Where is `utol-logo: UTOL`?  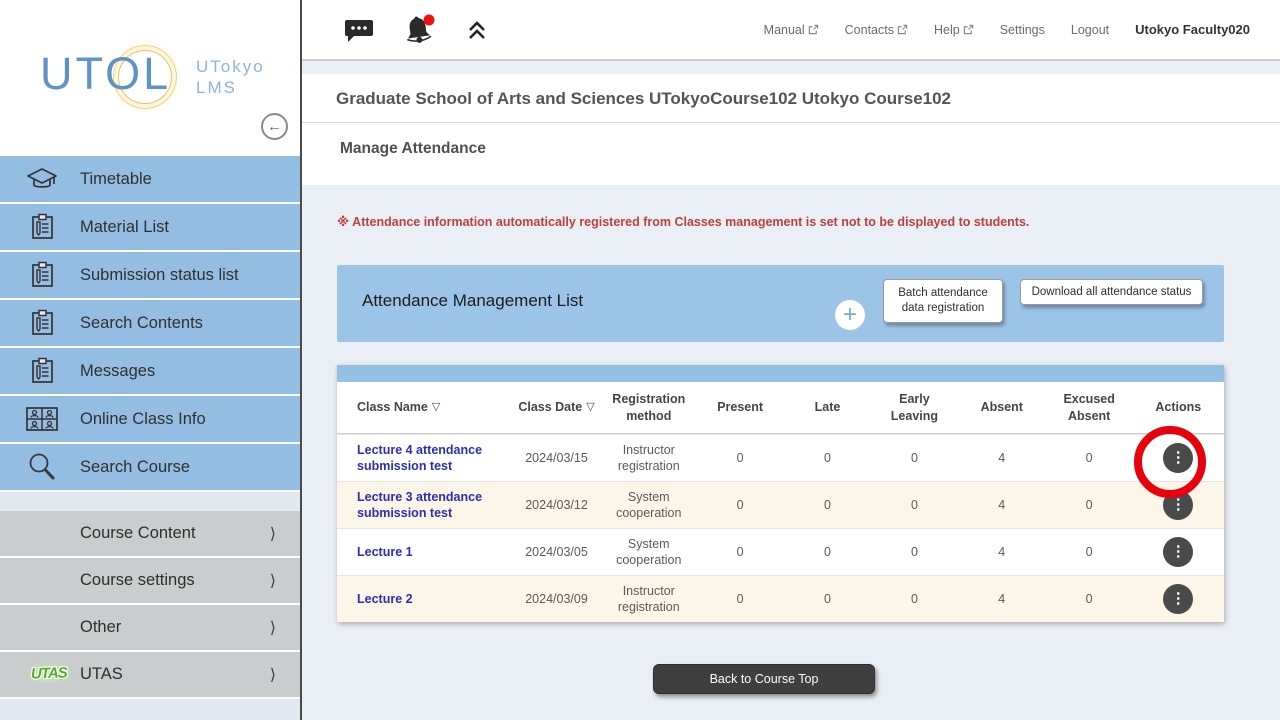
utol-logo: UTOL is located at coordinates (106, 76).